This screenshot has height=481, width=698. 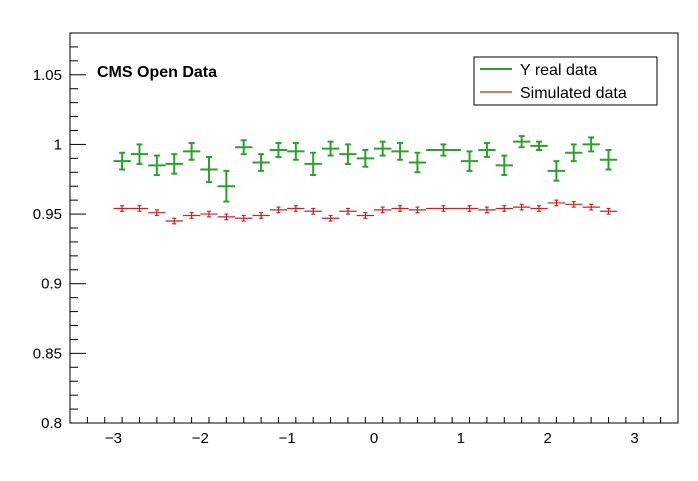 I want to click on x-tick-label: 0, so click(x=374, y=438).